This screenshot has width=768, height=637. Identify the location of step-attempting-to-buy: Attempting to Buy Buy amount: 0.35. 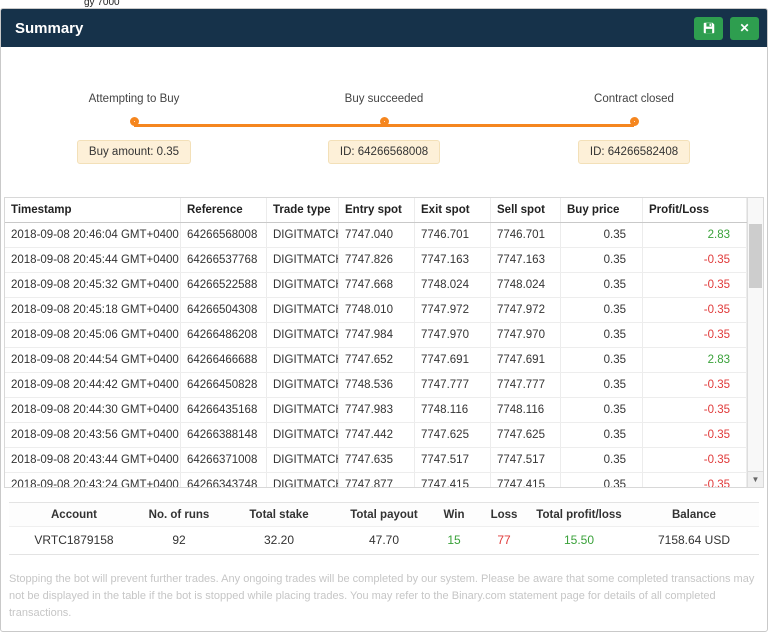
(134, 128).